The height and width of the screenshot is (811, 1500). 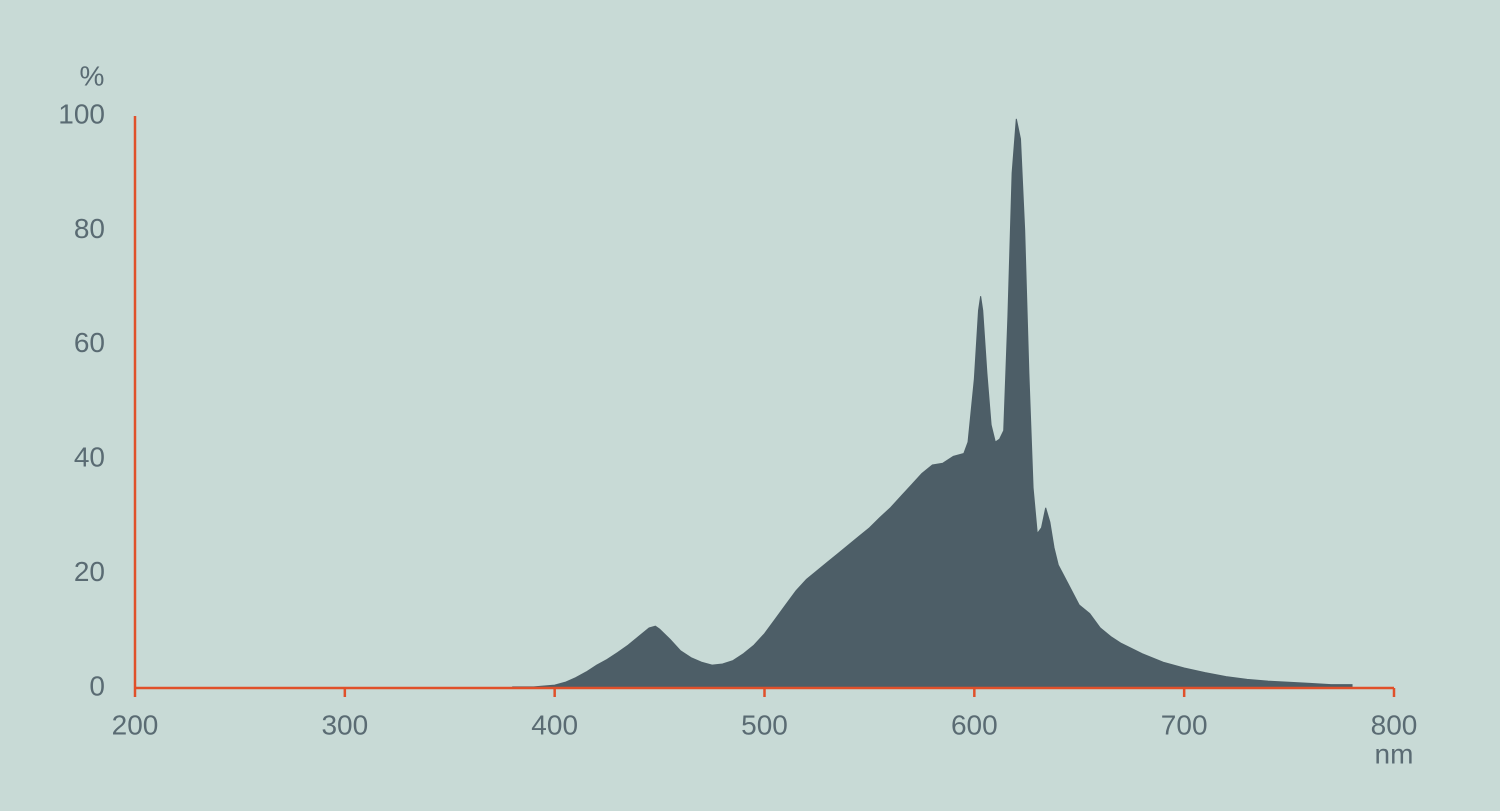 I want to click on x-tick-label: 700, so click(x=1184, y=724).